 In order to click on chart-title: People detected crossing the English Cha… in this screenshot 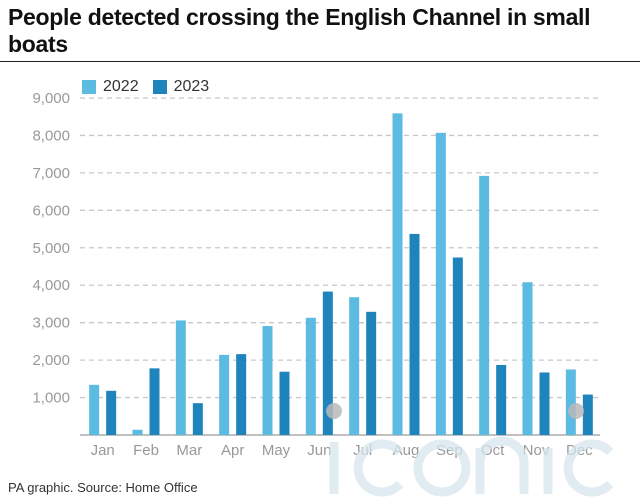, I will do `click(299, 30)`.